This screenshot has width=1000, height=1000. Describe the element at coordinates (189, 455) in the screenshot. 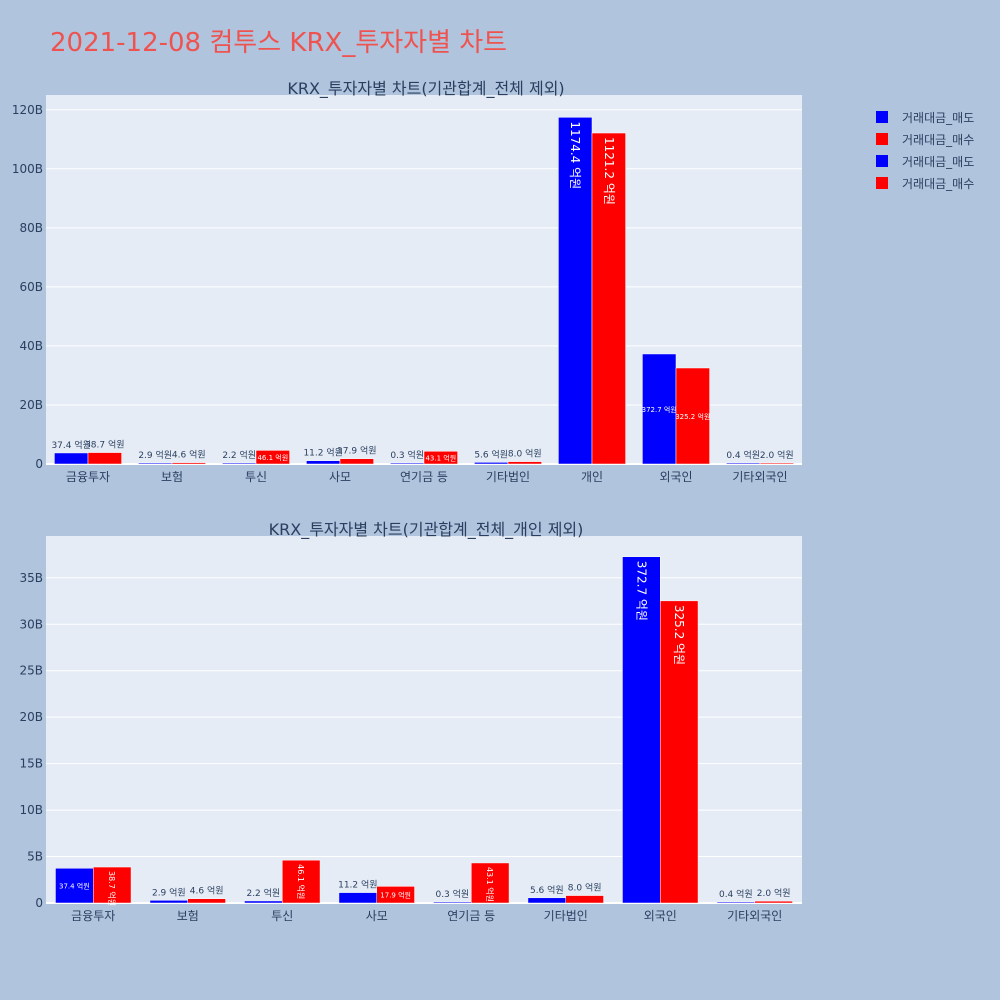

I see `data-label: 4.6 억원` at that location.